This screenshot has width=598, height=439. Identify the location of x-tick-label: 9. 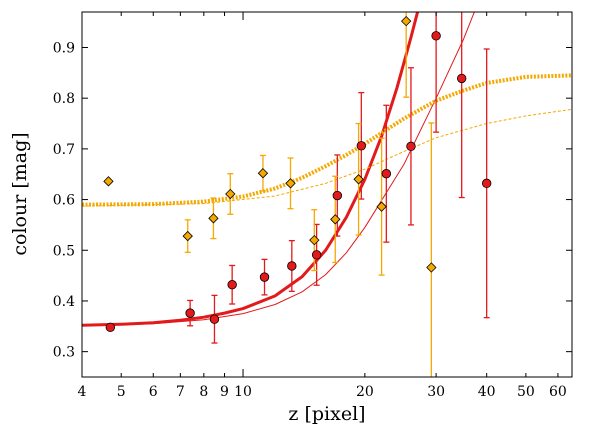
(224, 392).